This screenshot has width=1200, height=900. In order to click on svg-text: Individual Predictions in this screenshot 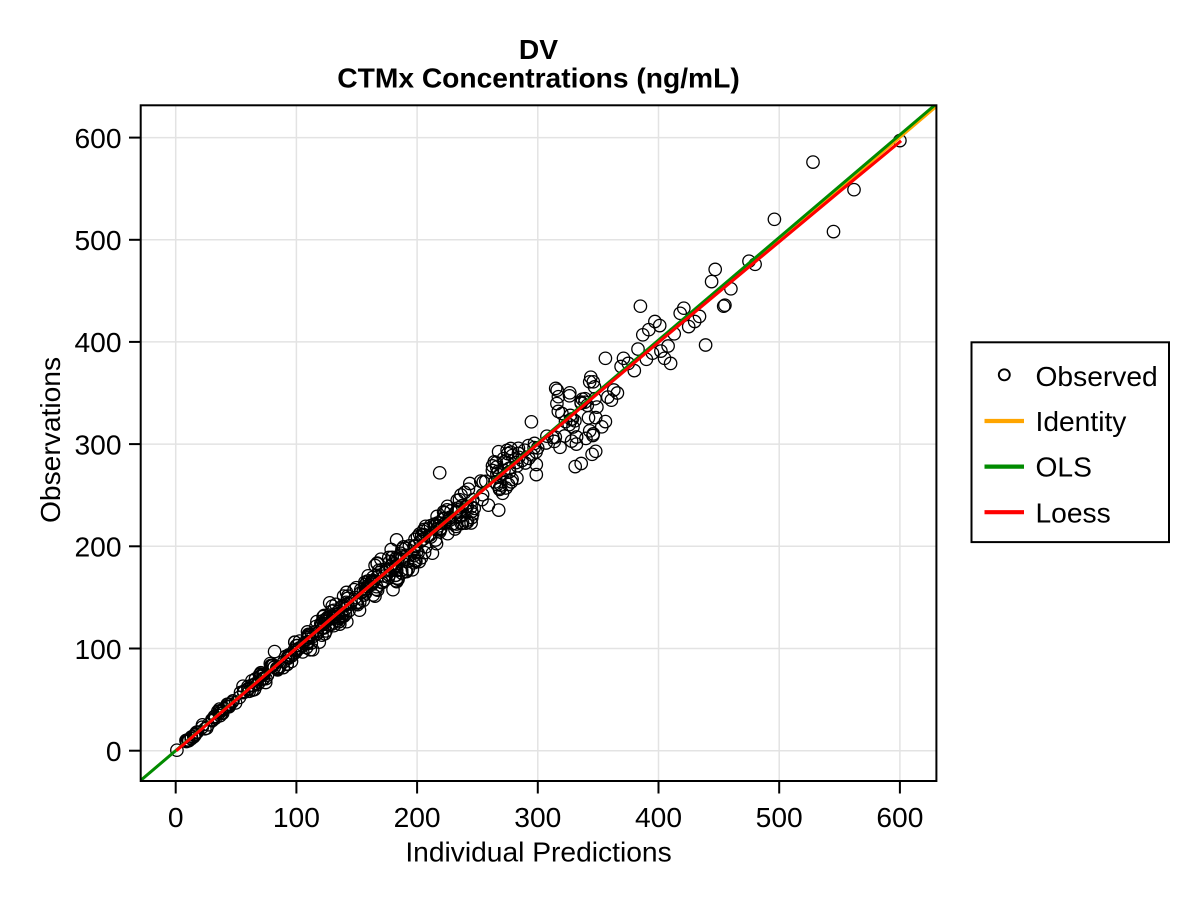, I will do `click(538, 852)`.